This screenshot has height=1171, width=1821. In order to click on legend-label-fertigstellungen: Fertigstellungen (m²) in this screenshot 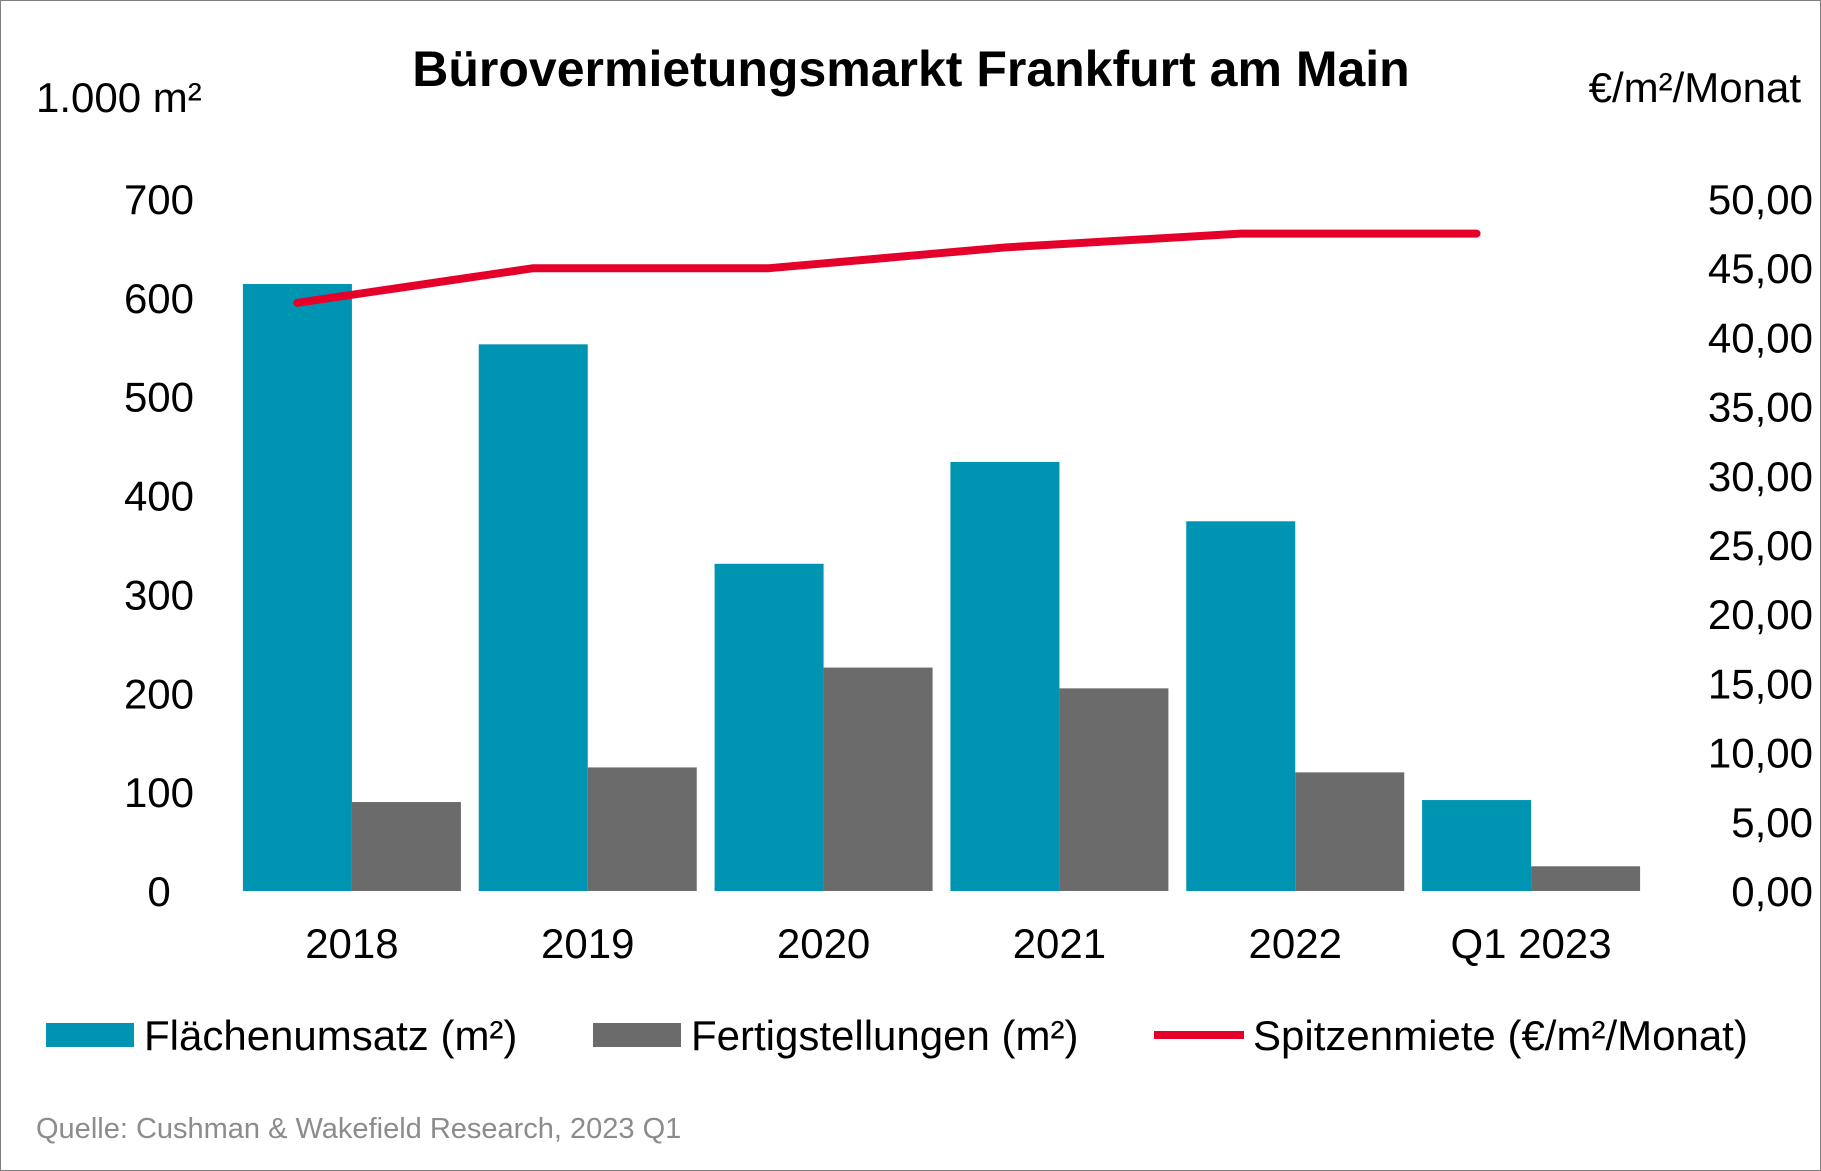, I will do `click(884, 1035)`.